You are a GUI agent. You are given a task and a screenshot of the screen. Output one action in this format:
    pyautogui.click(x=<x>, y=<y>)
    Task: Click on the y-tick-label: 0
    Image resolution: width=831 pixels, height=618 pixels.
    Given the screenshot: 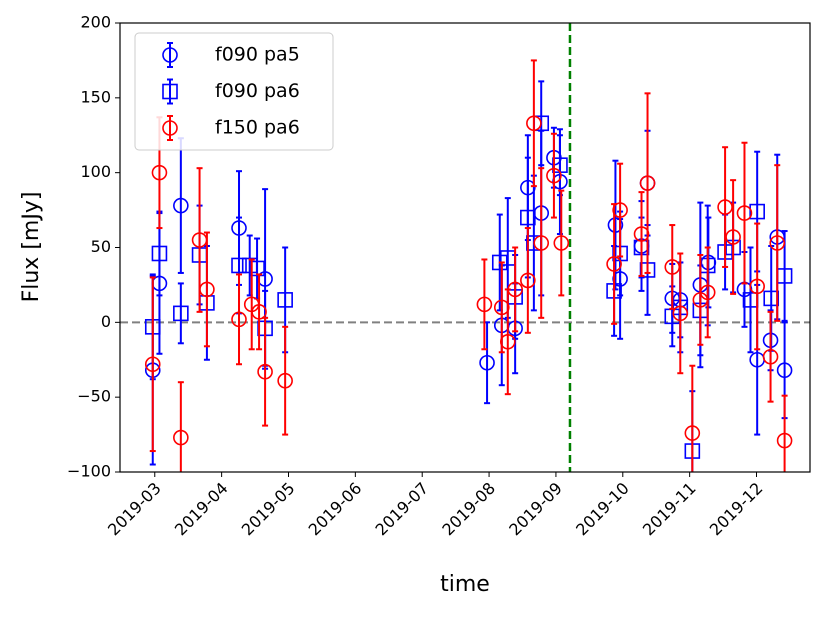 What is the action you would take?
    pyautogui.click(x=106, y=321)
    